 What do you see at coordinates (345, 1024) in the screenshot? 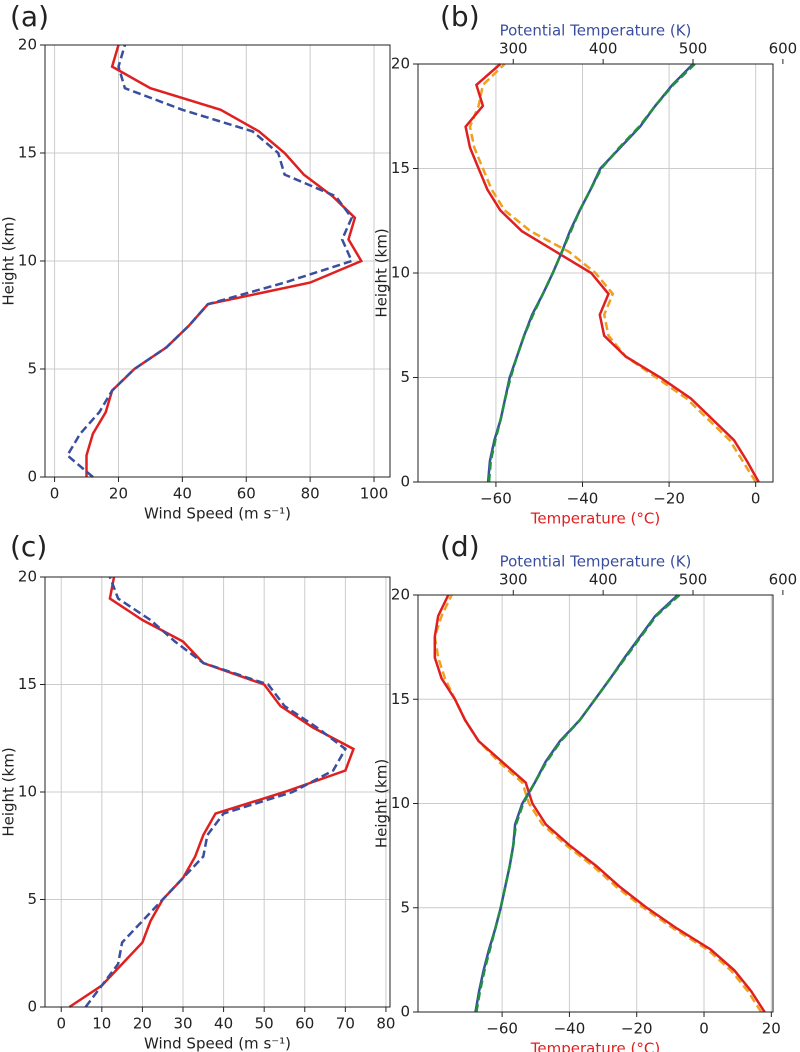
I see `x-tick-label: 70` at bounding box center [345, 1024].